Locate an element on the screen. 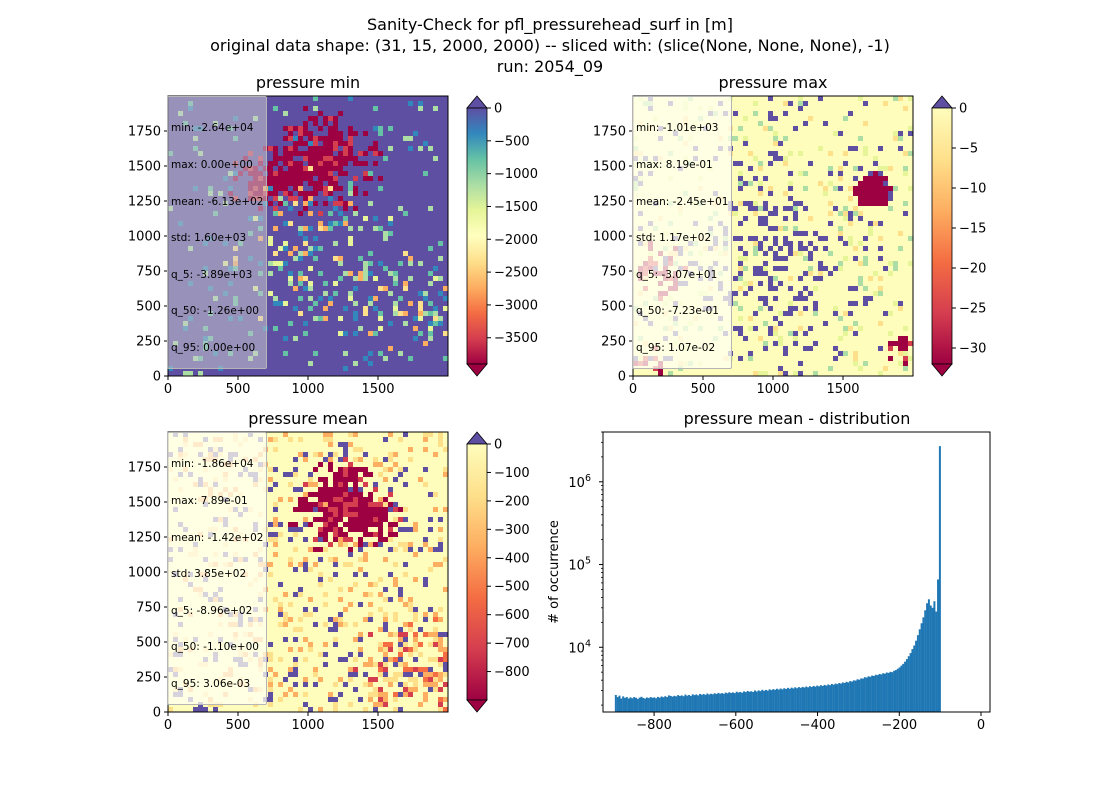  panel-title-pressure-mean: pressure mean is located at coordinates (308, 418).